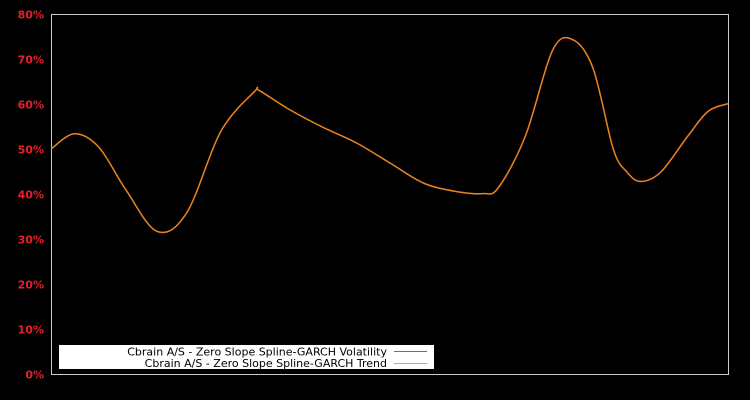 Image resolution: width=750 pixels, height=400 pixels. What do you see at coordinates (31, 15) in the screenshot?
I see `y-tick-label: 80%` at bounding box center [31, 15].